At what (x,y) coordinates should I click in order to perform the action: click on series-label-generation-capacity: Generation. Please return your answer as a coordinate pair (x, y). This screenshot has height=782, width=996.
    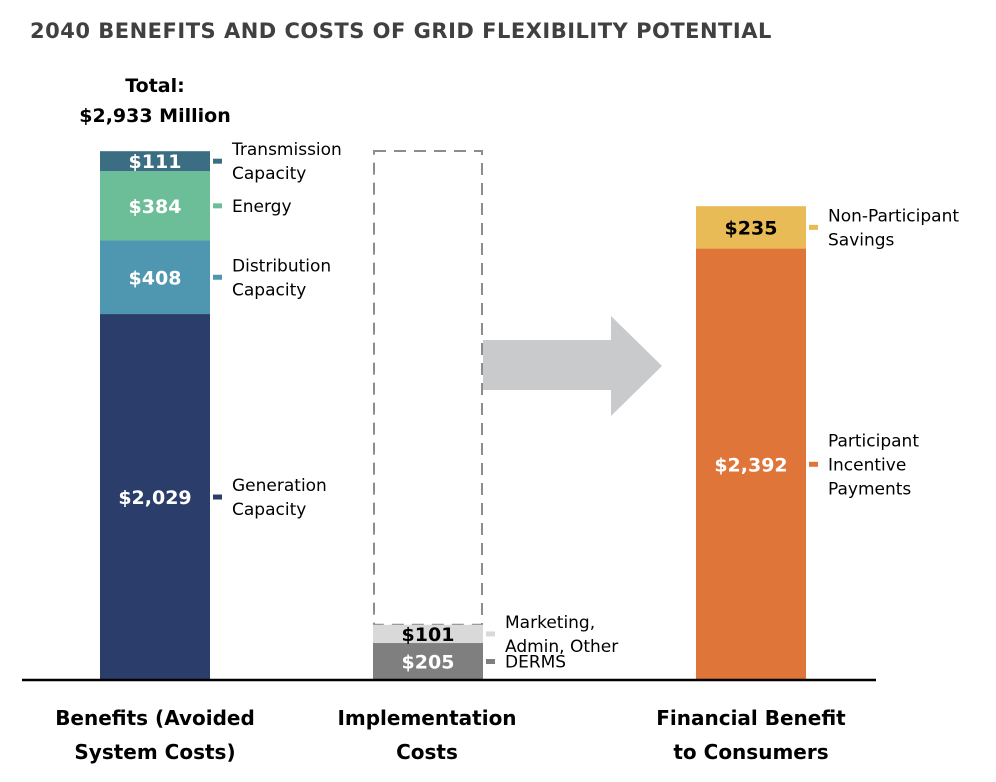
    Looking at the image, I should click on (279, 486).